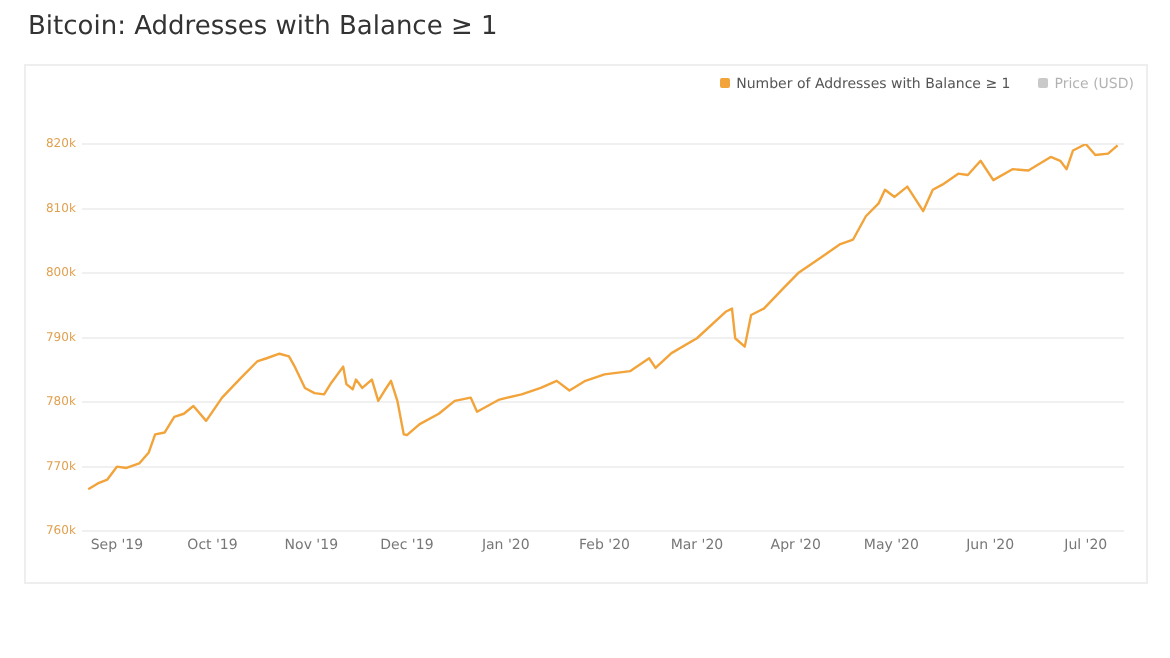 The height and width of the screenshot is (658, 1170). Describe the element at coordinates (263, 27) in the screenshot. I see `chart-title: Bitcoin: Addresses with Balance ≥ 1` at that location.